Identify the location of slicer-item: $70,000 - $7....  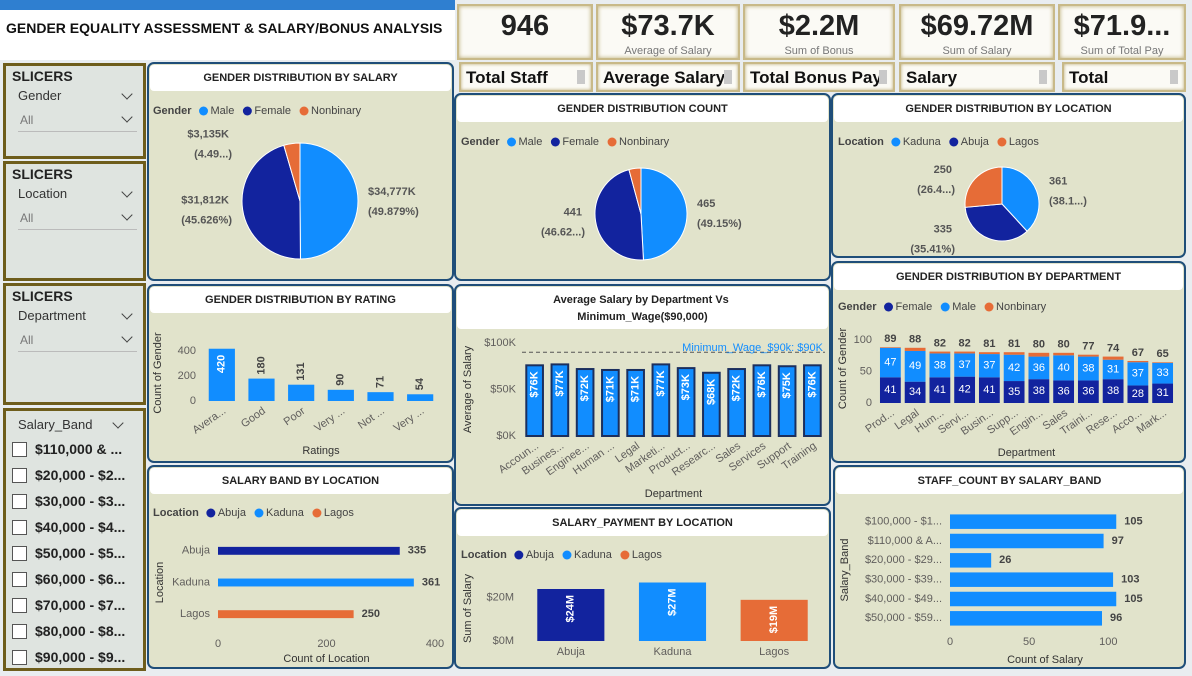
(74, 605).